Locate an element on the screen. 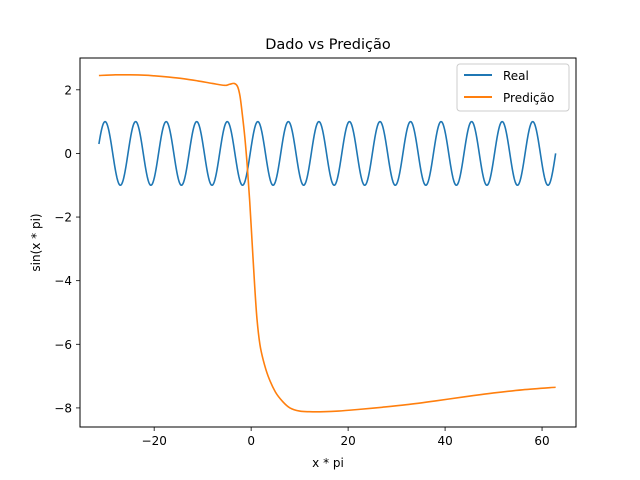 This screenshot has height=480, width=640. x-axis-label: x * pi is located at coordinates (328, 463).